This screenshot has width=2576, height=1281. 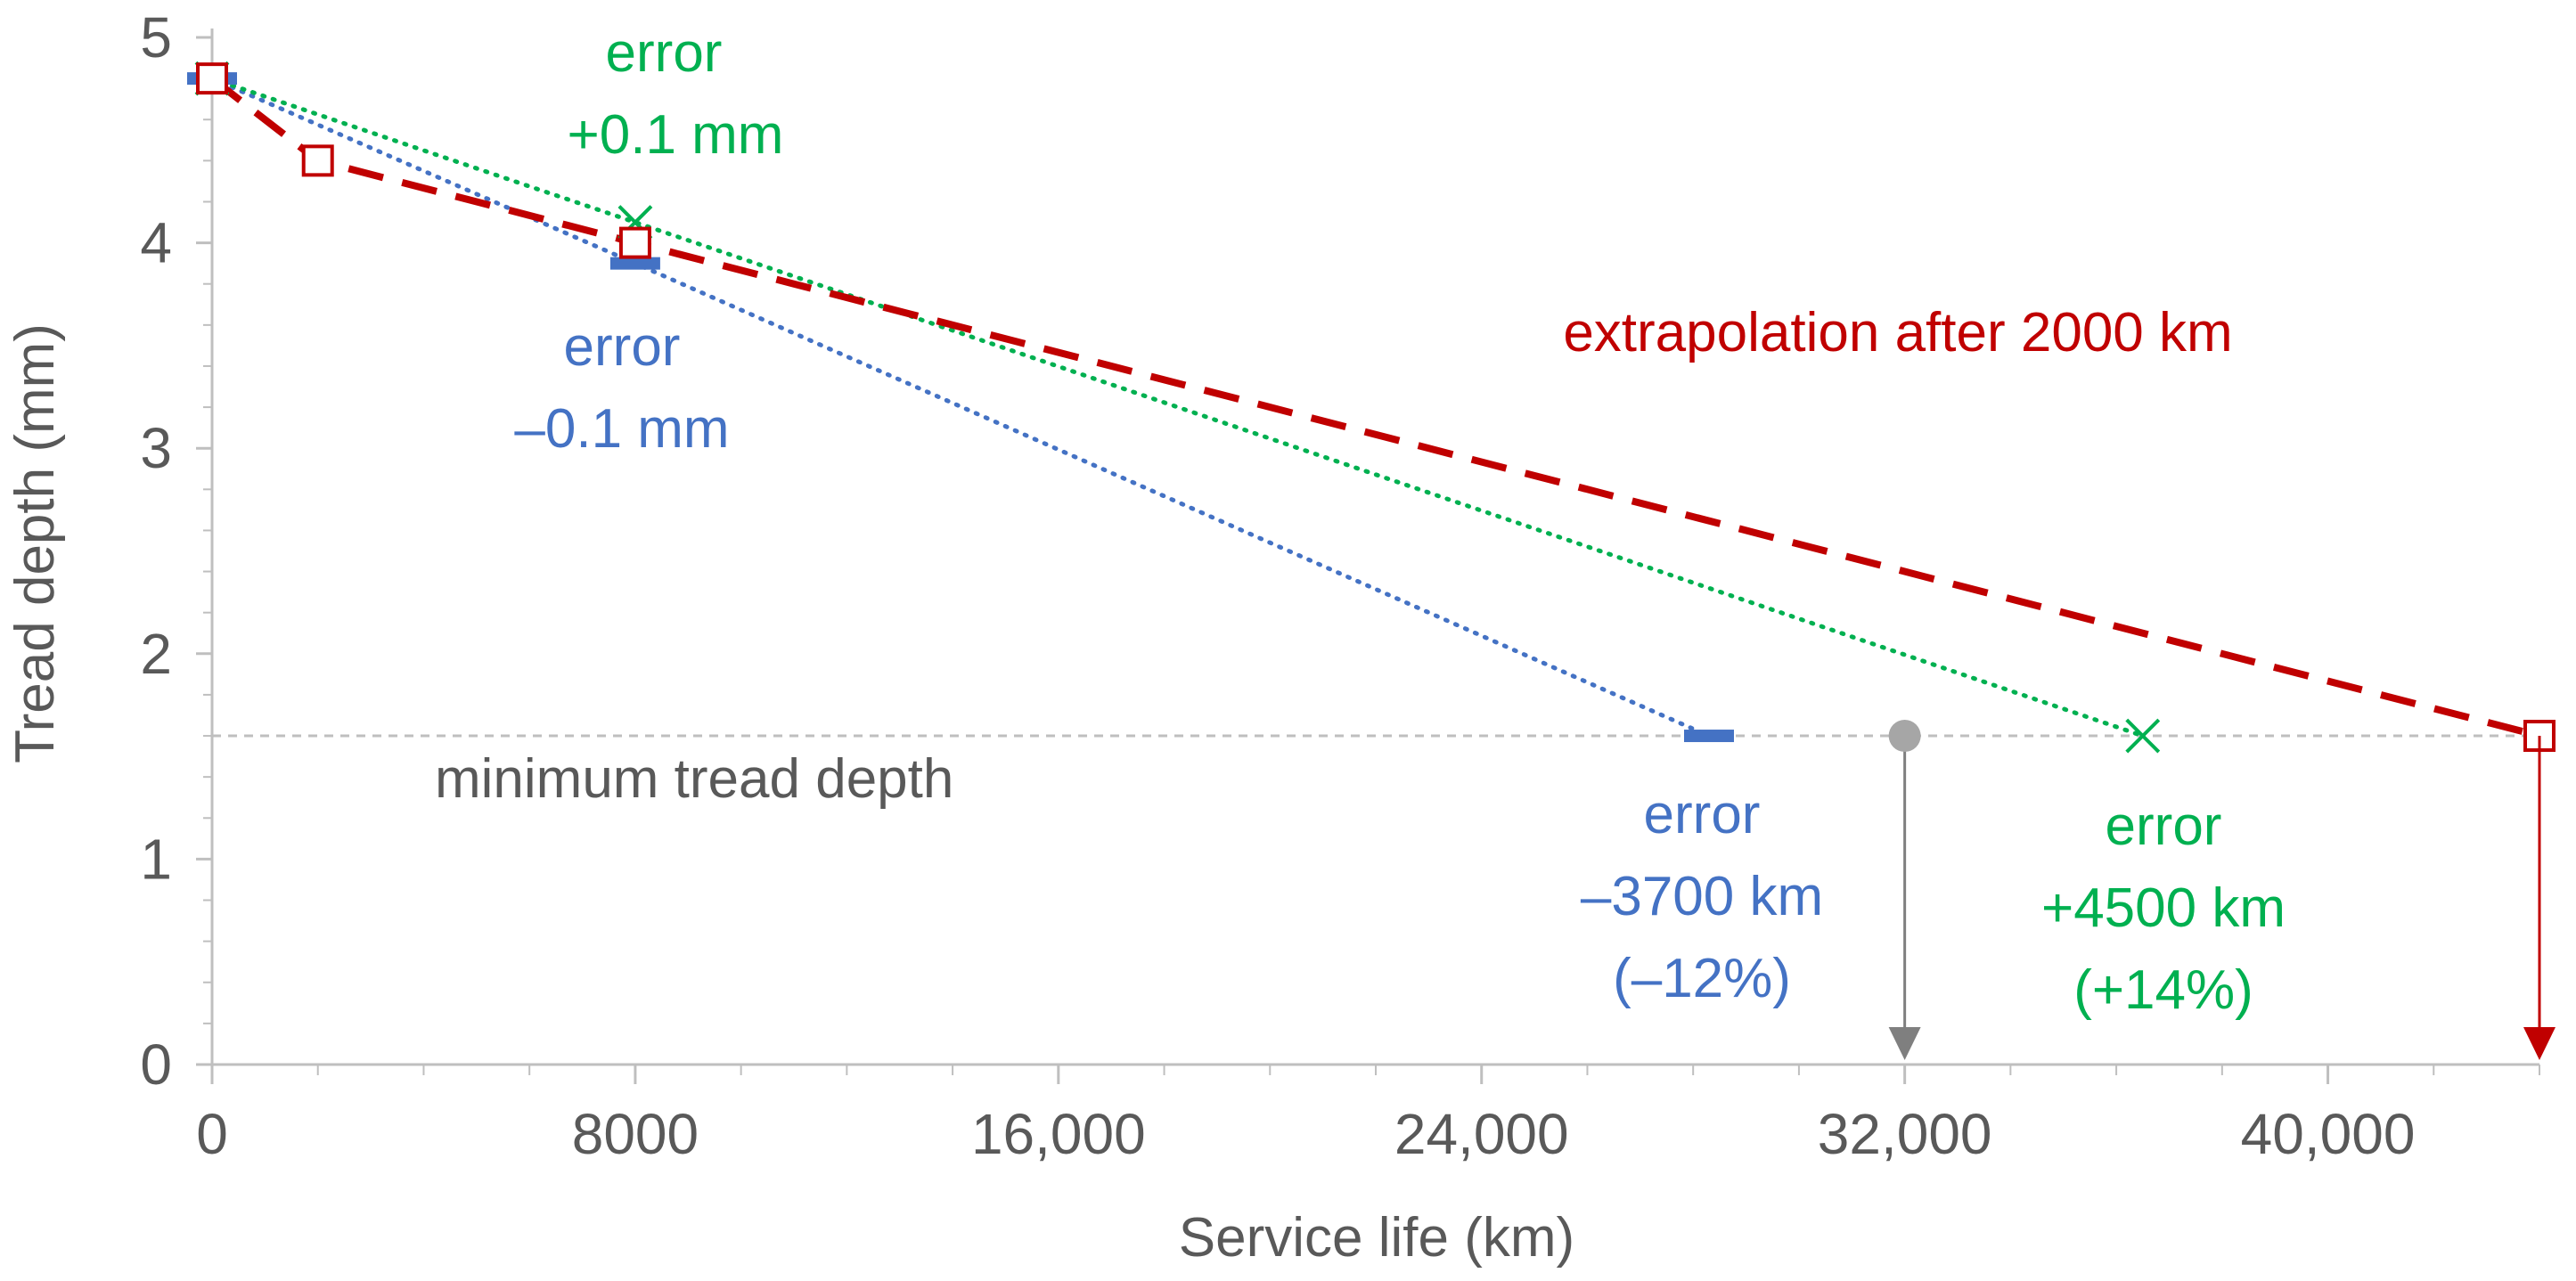 What do you see at coordinates (156, 243) in the screenshot?
I see `y-tick-label: 4` at bounding box center [156, 243].